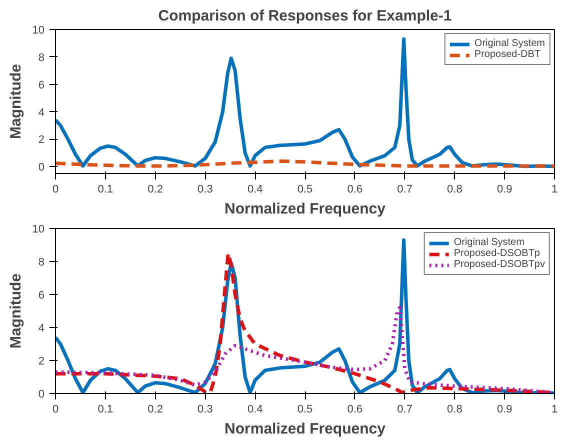 This screenshot has width=566, height=440. What do you see at coordinates (507, 54) in the screenshot?
I see `legend-label: Proposed-DBT` at bounding box center [507, 54].